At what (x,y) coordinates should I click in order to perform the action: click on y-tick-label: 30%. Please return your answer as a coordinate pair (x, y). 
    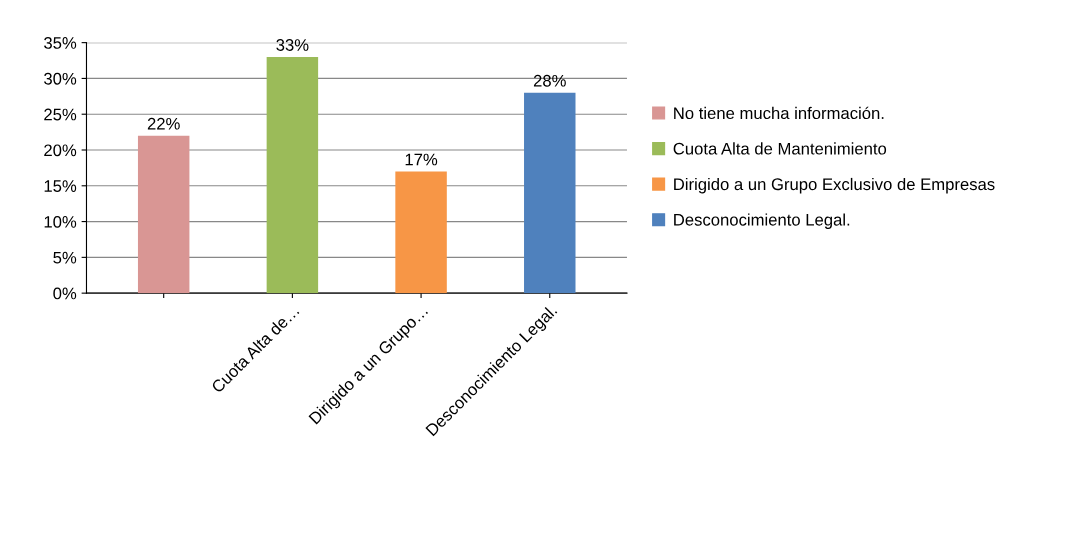
    Looking at the image, I should click on (60, 78).